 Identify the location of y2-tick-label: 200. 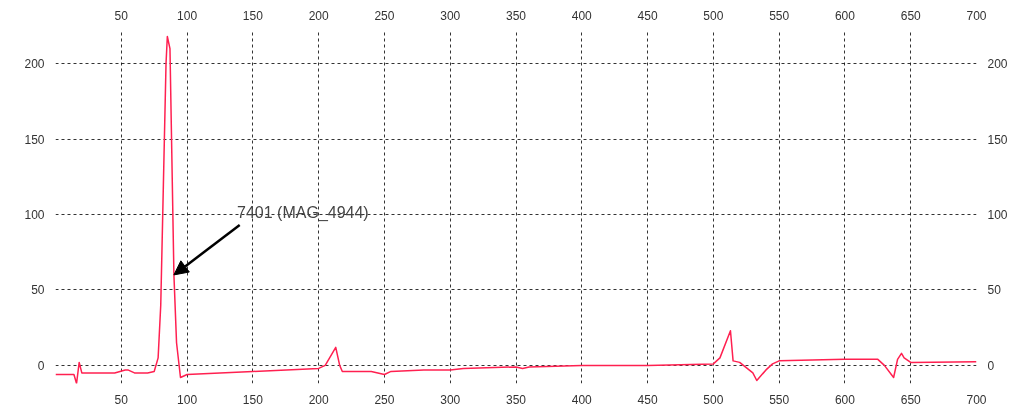
(997, 64).